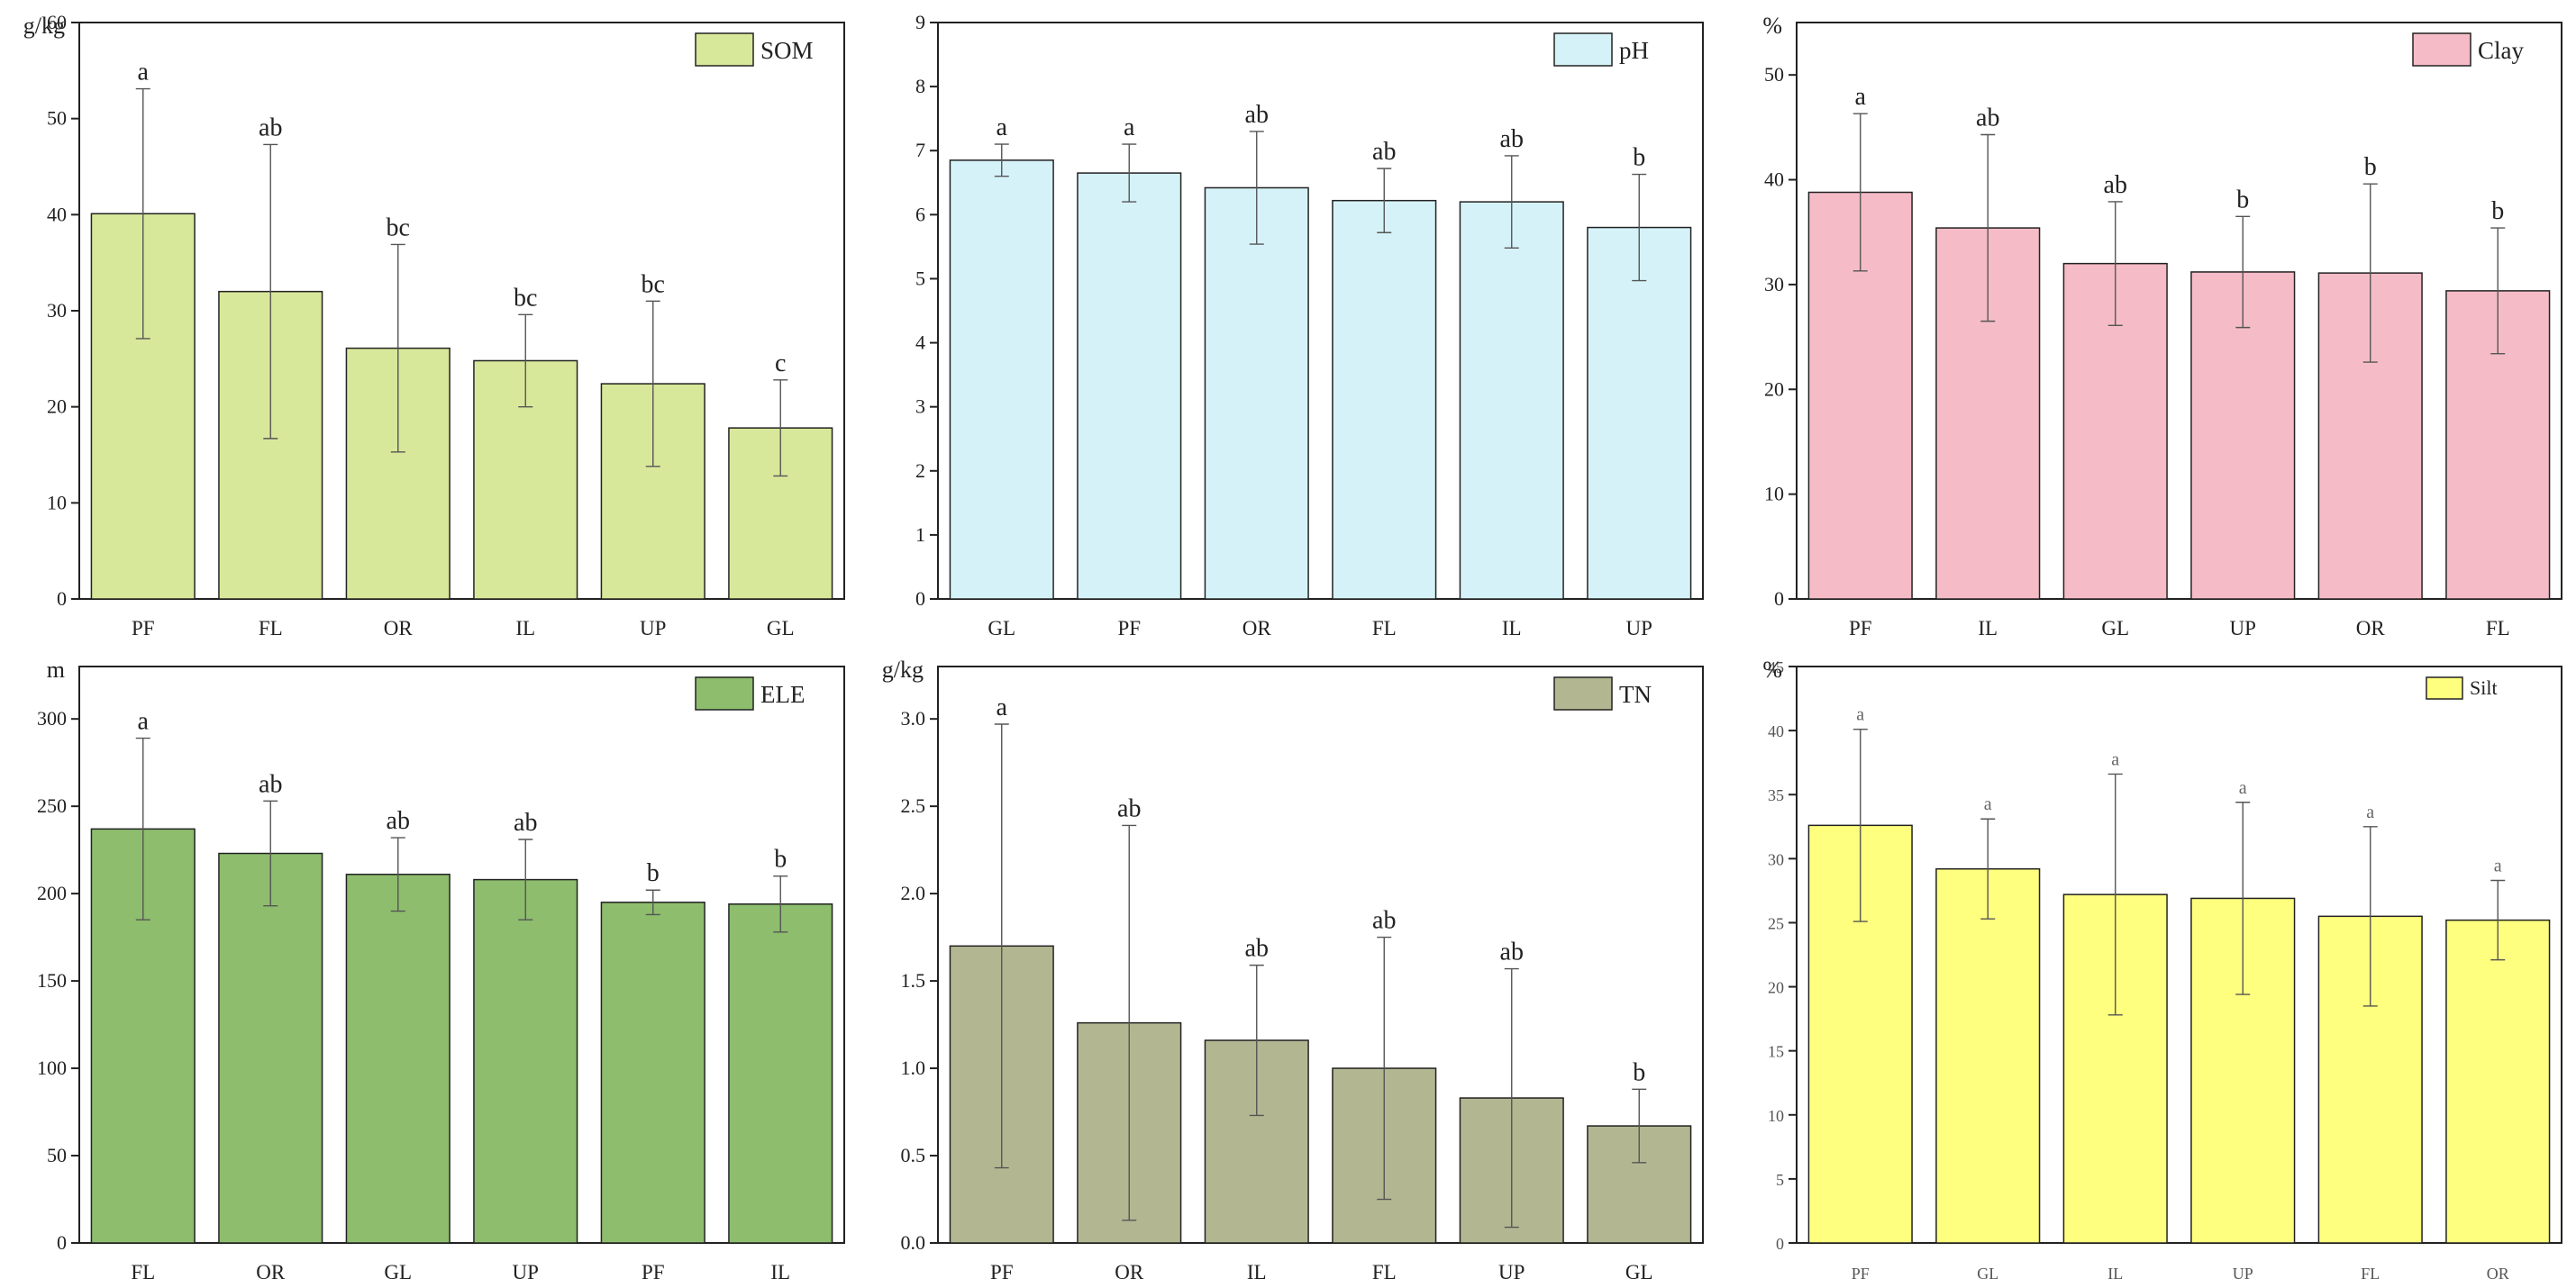 The width and height of the screenshot is (2576, 1288). Describe the element at coordinates (44, 26) in the screenshot. I see `unit-label: g/kg` at that location.